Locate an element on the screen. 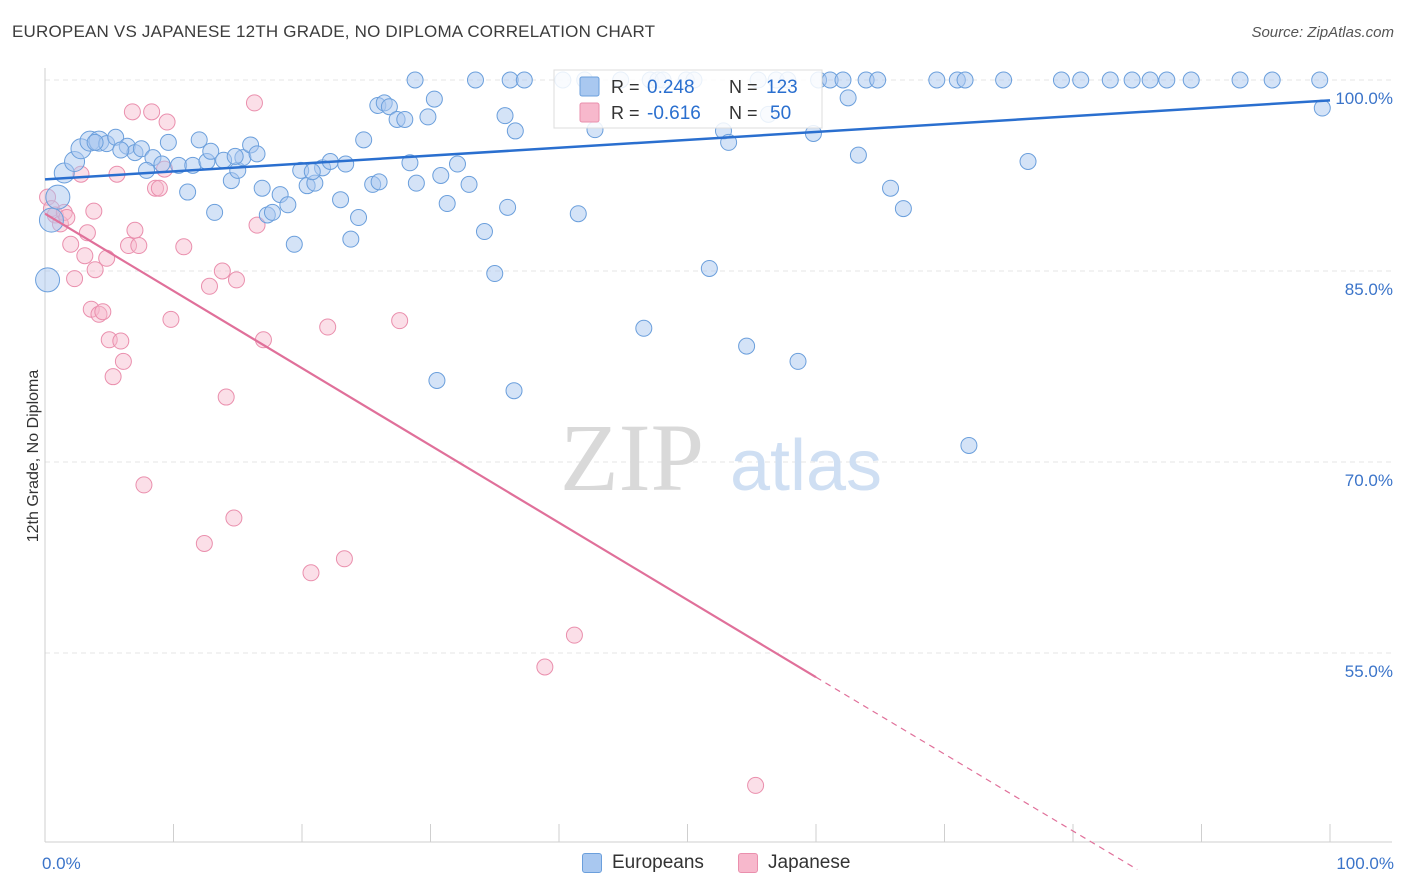 Image resolution: width=1406 pixels, height=892 pixels. legend-r-value-japanese: -0.616 is located at coordinates (674, 113).